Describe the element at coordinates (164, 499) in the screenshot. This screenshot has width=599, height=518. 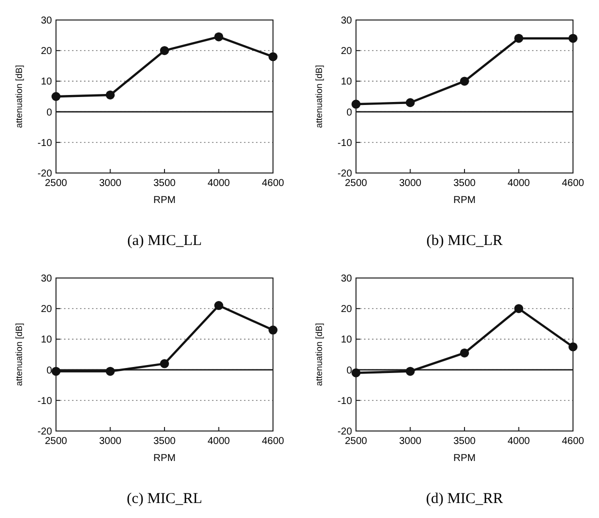
I see `text: (c) MIC_RL` at that location.